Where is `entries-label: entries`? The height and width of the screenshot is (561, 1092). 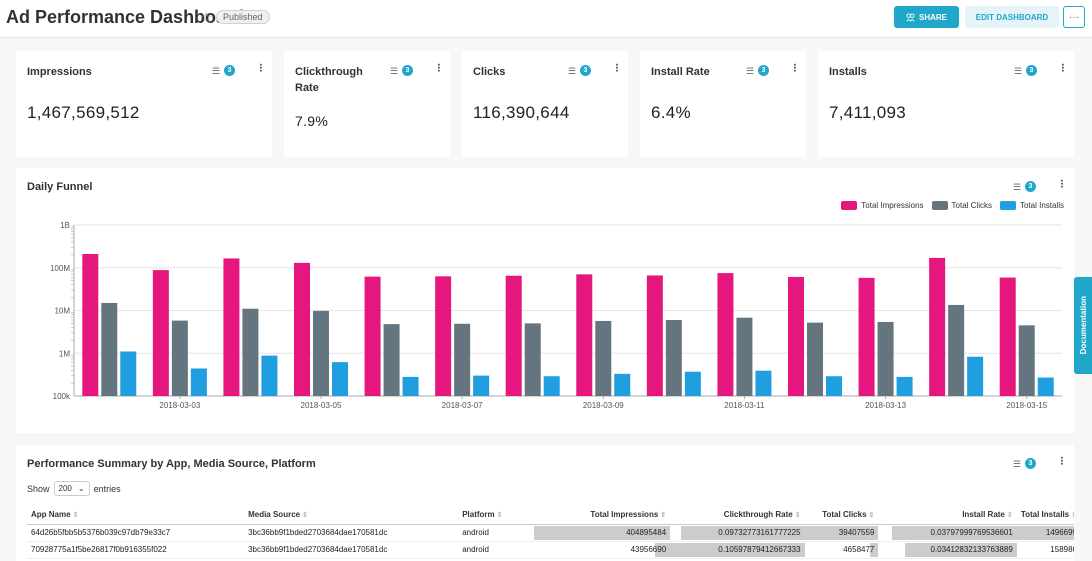 entries-label: entries is located at coordinates (107, 488).